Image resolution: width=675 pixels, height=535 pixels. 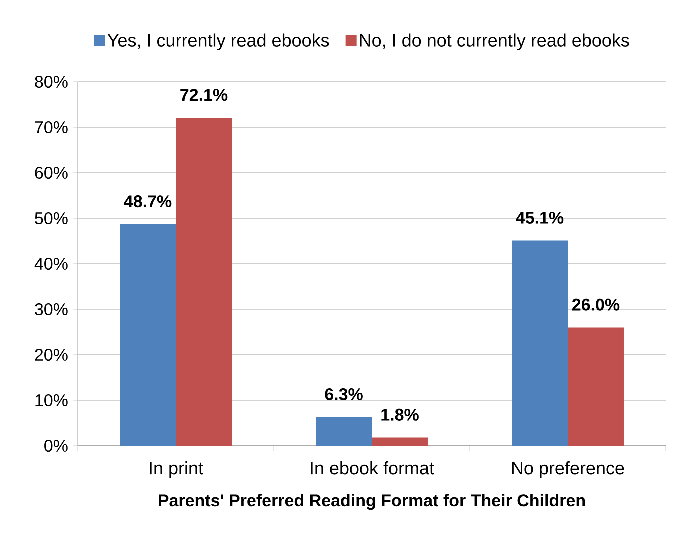 I want to click on y-tick-label: 20%, so click(x=51, y=355).